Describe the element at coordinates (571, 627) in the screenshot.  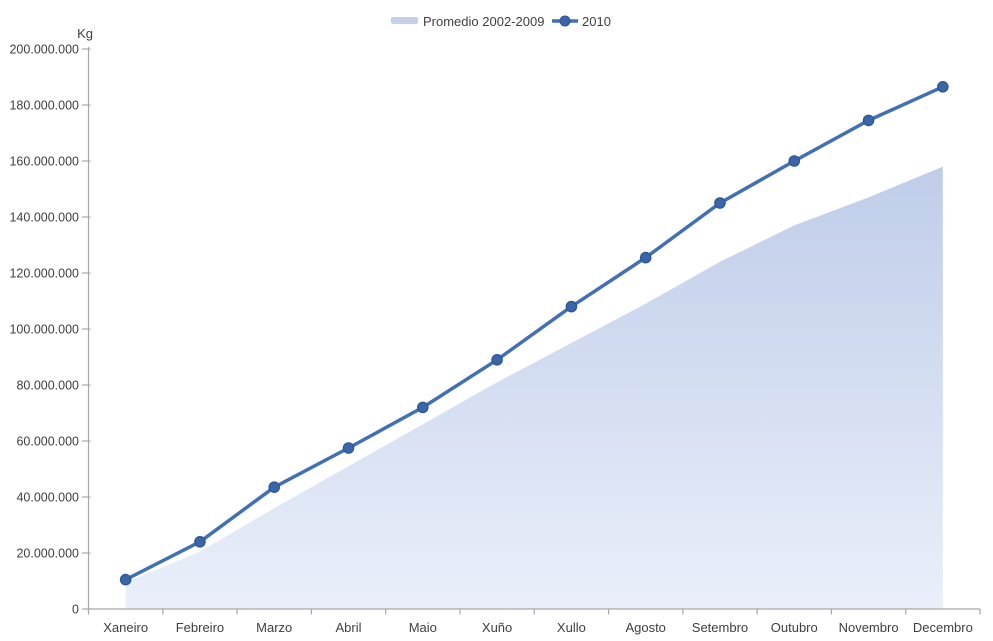
I see `x-axis-label: Xullo` at that location.